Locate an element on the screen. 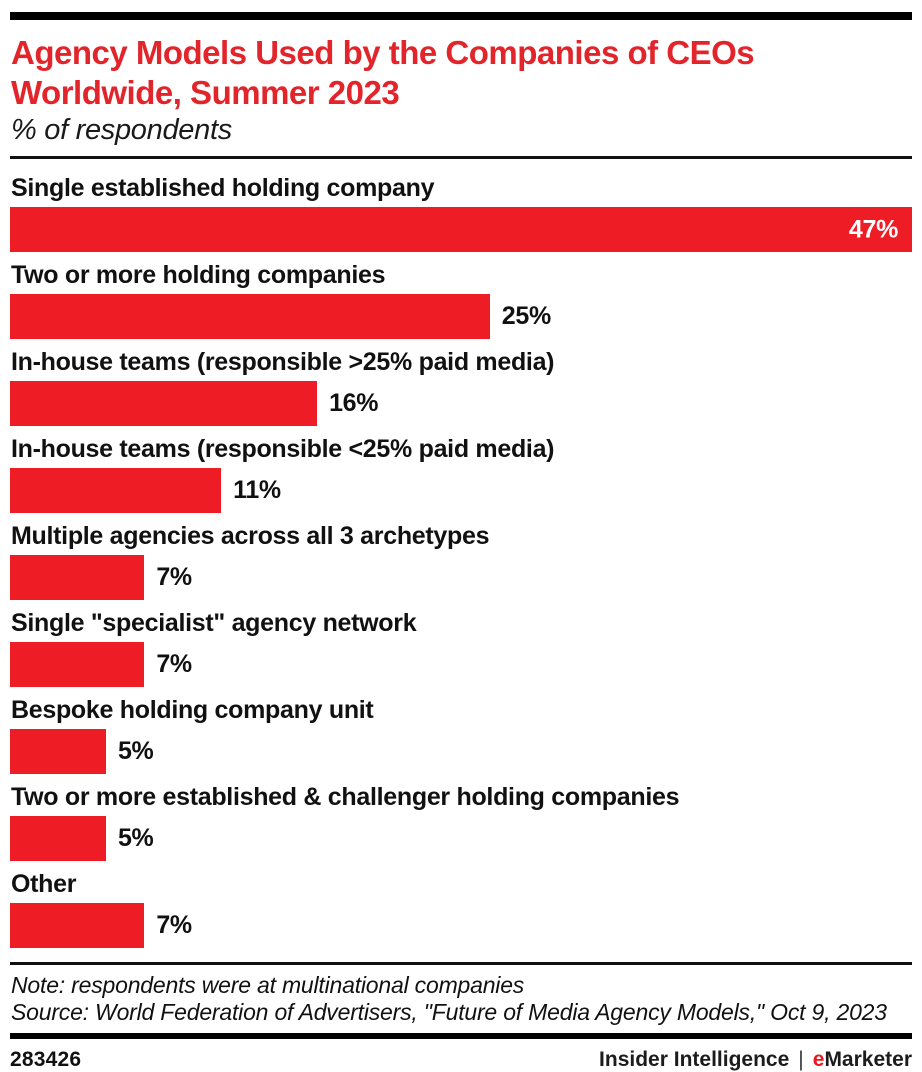  bar: 47% is located at coordinates (461, 230).